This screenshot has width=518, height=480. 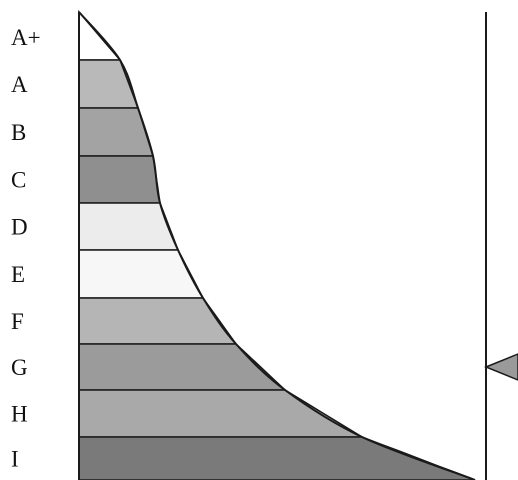 What do you see at coordinates (26, 37) in the screenshot?
I see `grade-label-a-plus: A+` at bounding box center [26, 37].